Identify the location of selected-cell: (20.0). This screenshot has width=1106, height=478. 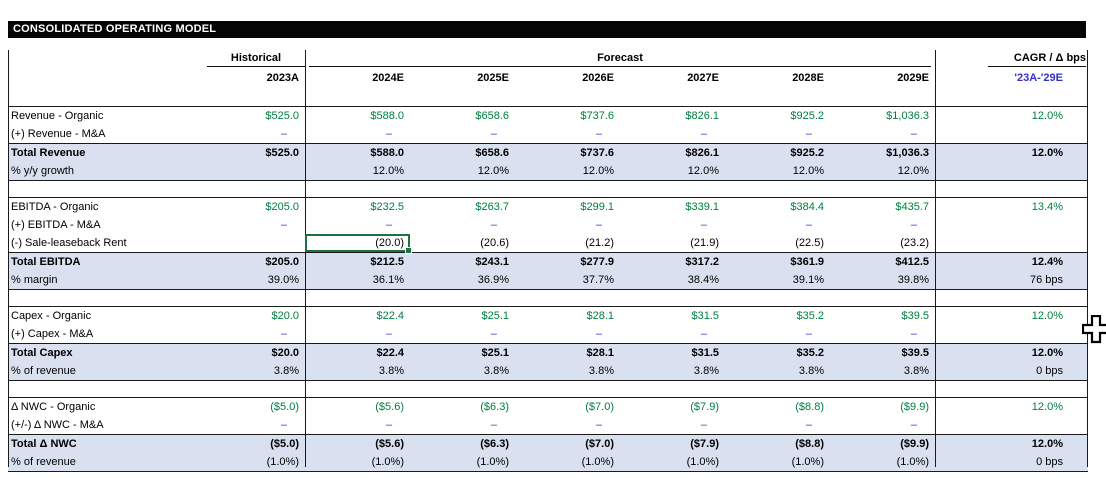
(358, 244).